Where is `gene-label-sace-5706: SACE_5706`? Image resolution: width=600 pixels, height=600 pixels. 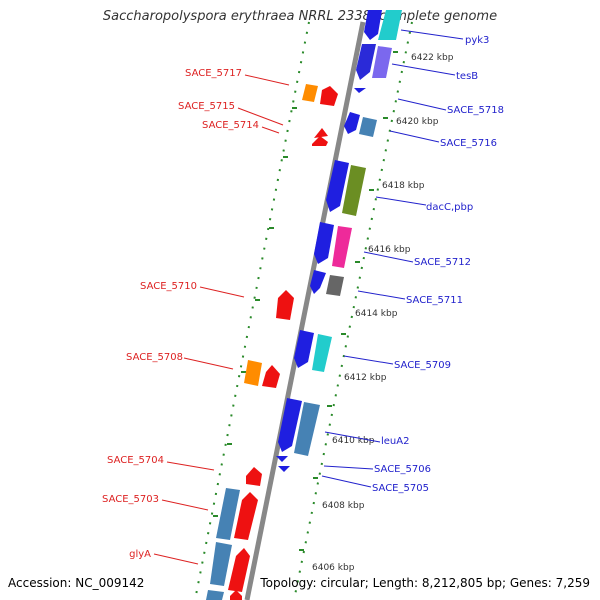 gene-label-sace-5706: SACE_5706 is located at coordinates (402, 469).